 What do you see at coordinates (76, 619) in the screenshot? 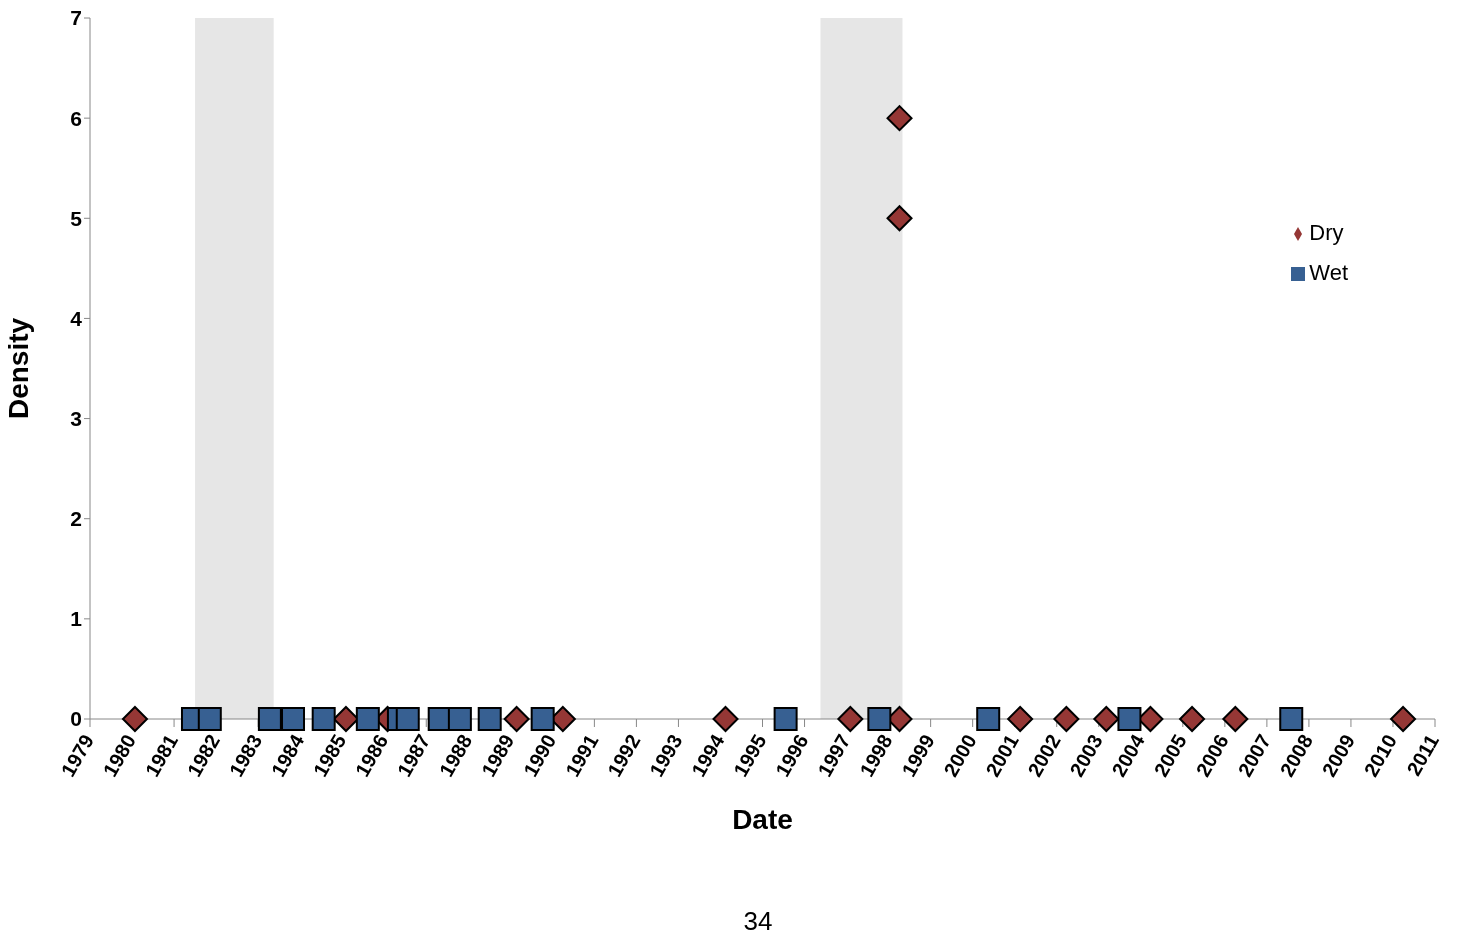
I see `y-tick-label: 1` at bounding box center [76, 619].